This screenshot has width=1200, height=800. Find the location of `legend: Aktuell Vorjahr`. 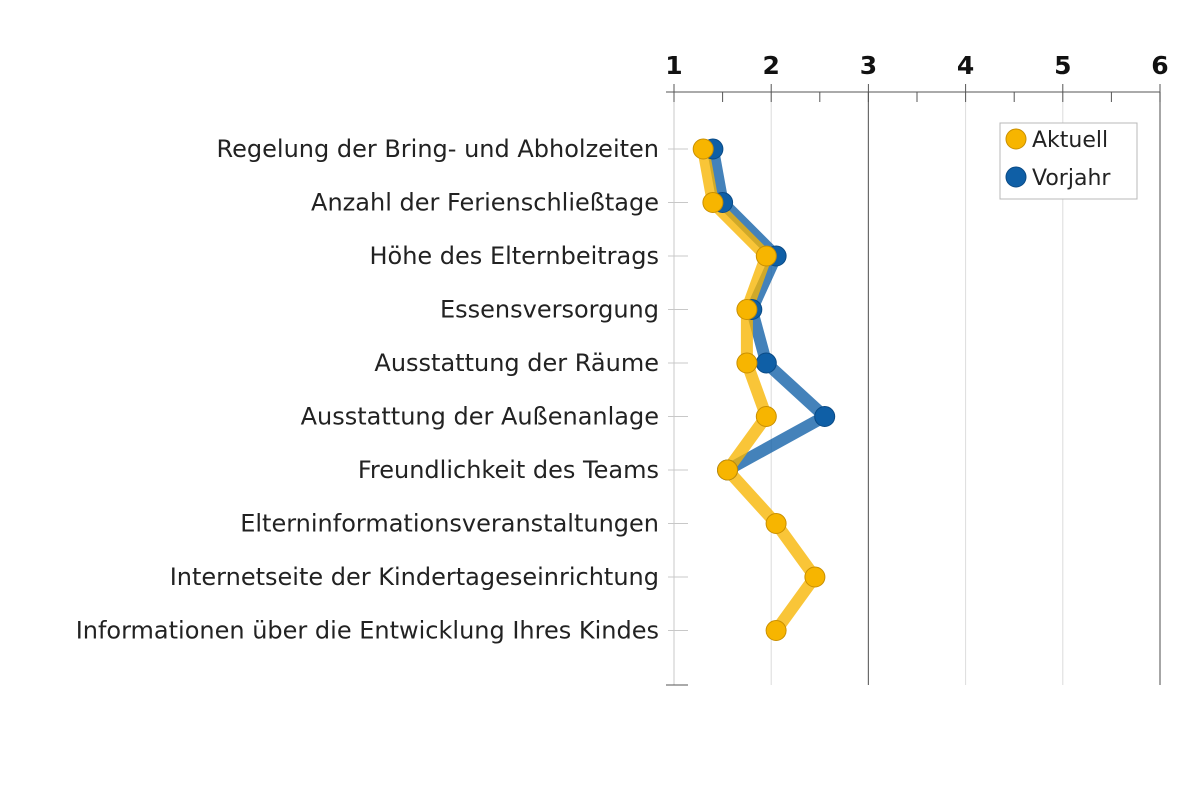

legend: Aktuell Vorjahr is located at coordinates (1068, 161).